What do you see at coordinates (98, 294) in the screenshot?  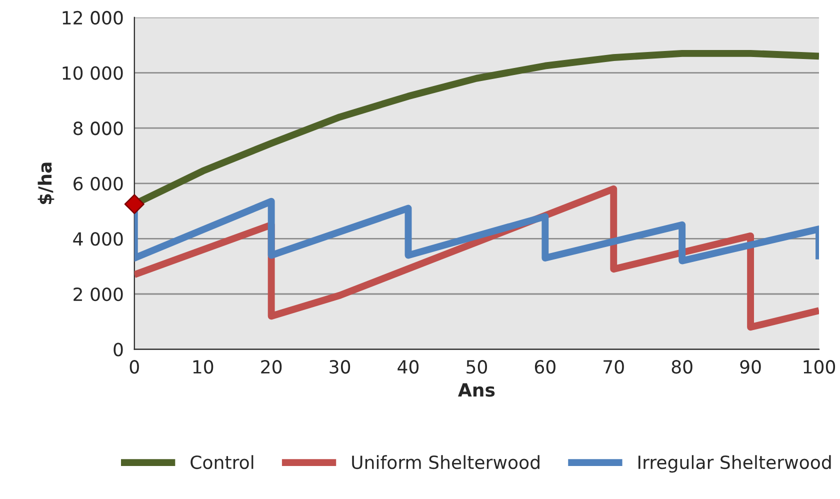 I see `y-tick-label: 2 000` at bounding box center [98, 294].